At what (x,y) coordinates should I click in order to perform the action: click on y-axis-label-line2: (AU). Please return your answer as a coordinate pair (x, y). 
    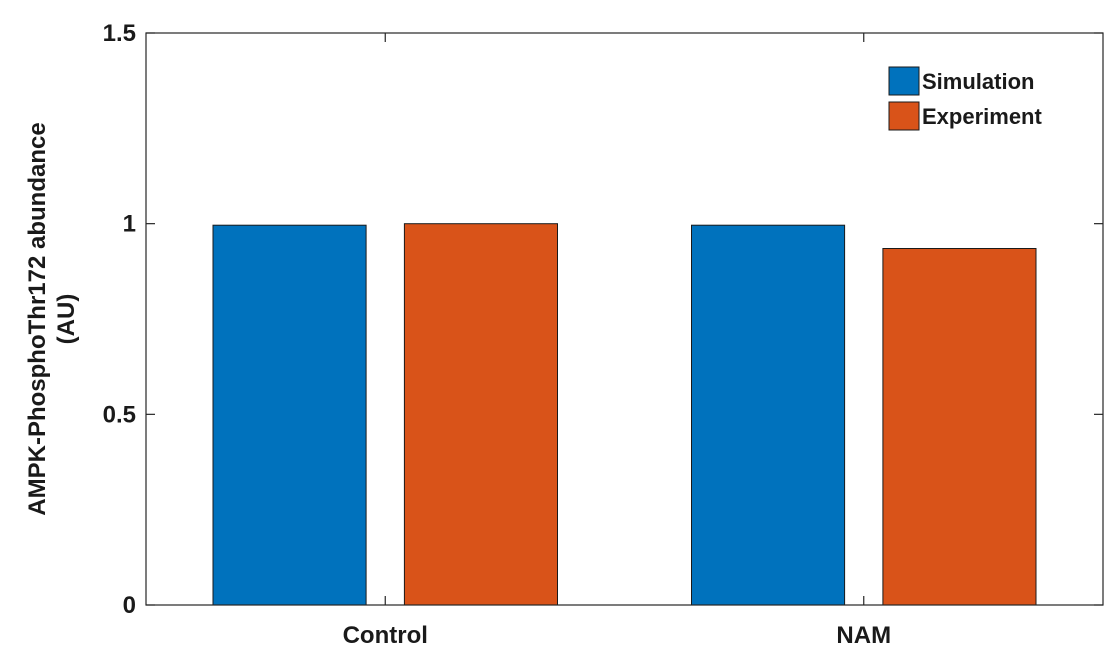
    Looking at the image, I should click on (66, 319).